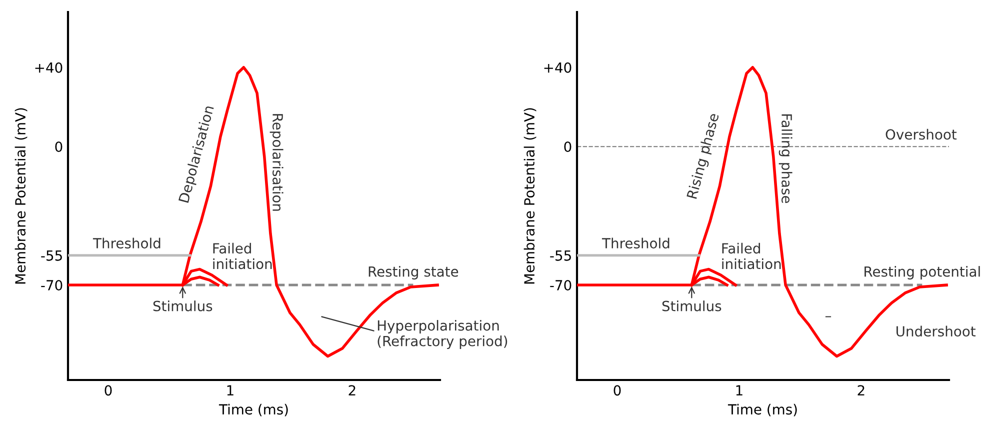 The width and height of the screenshot is (993, 421). What do you see at coordinates (921, 134) in the screenshot?
I see `ref-line-label: Overshoot` at bounding box center [921, 134].